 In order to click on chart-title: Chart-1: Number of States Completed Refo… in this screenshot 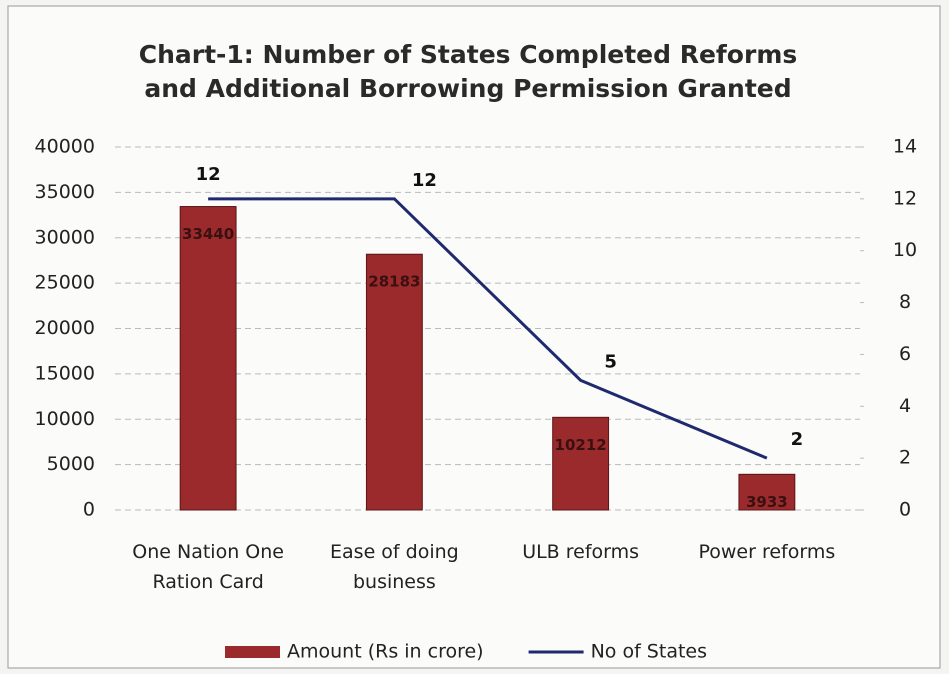, I will do `click(468, 71)`.